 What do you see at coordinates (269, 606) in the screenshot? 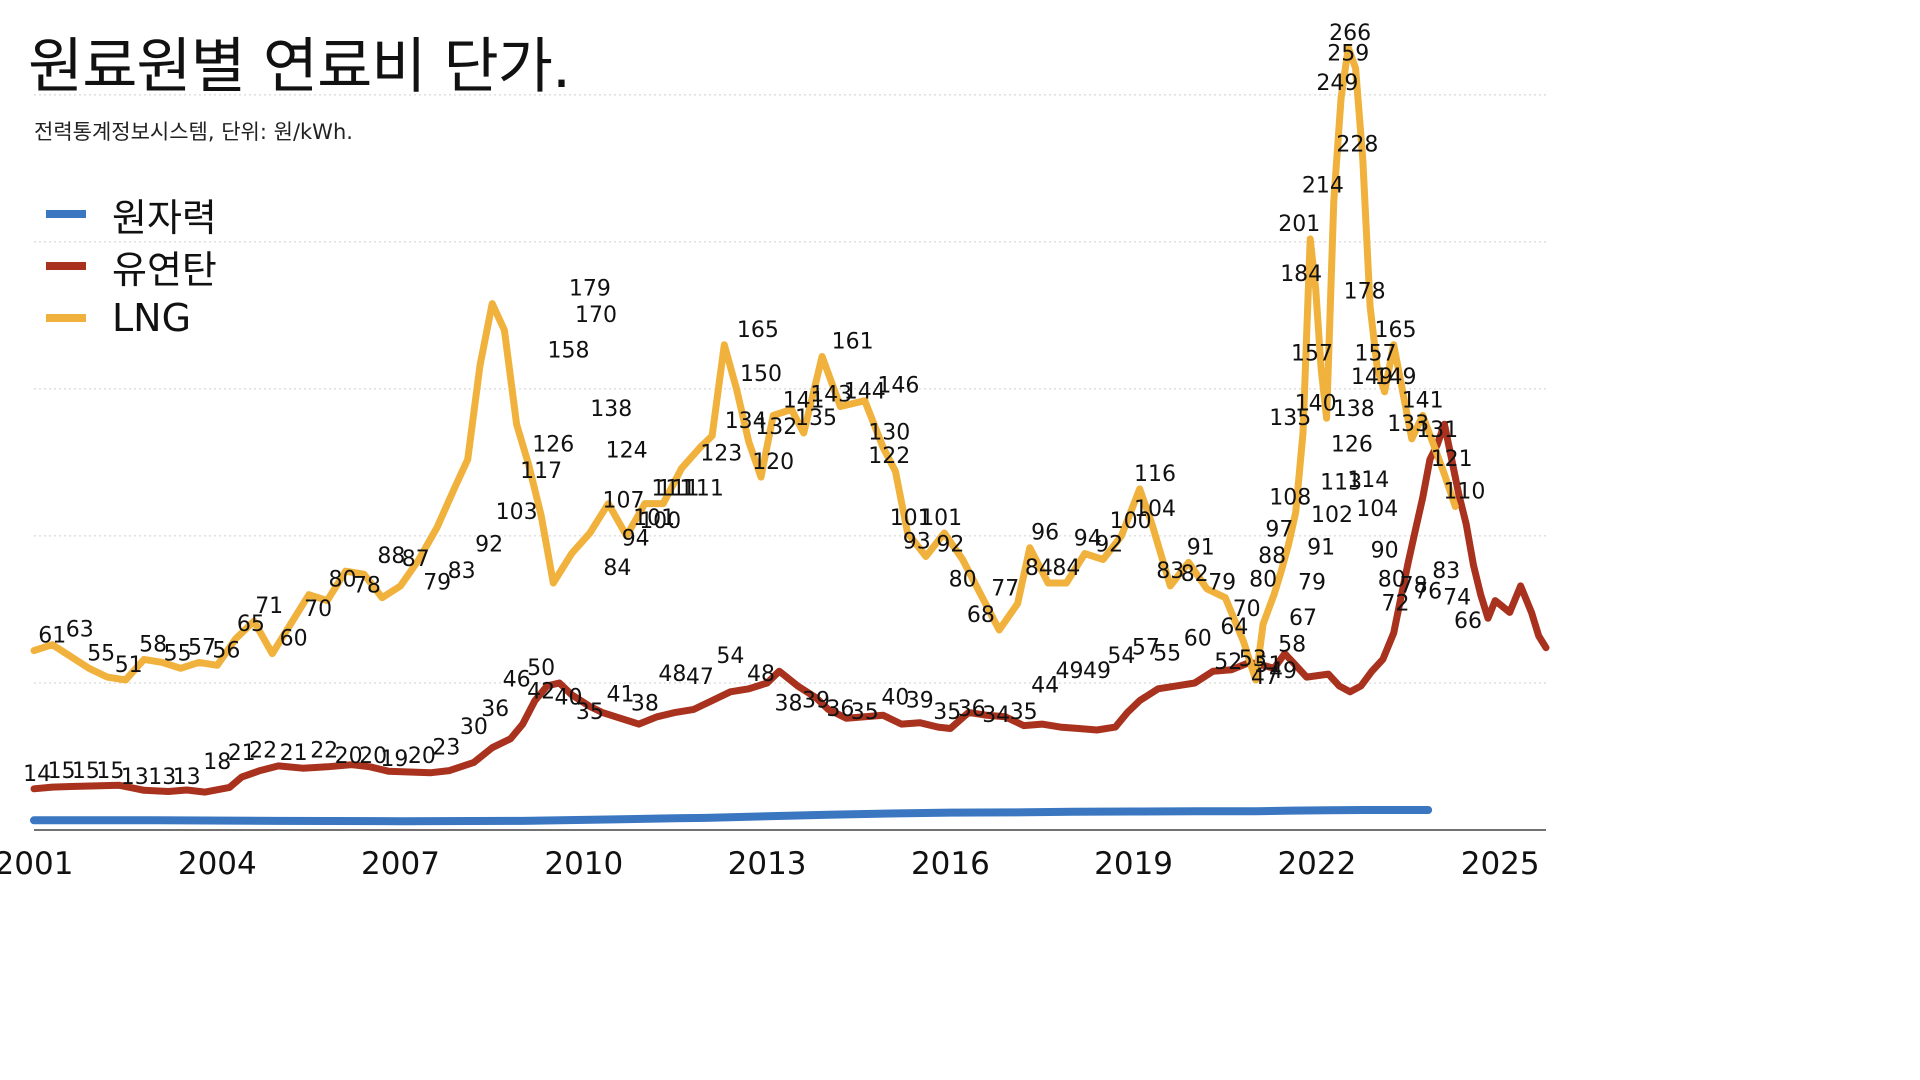
I see `data-label-lng-9: 71` at bounding box center [269, 606].